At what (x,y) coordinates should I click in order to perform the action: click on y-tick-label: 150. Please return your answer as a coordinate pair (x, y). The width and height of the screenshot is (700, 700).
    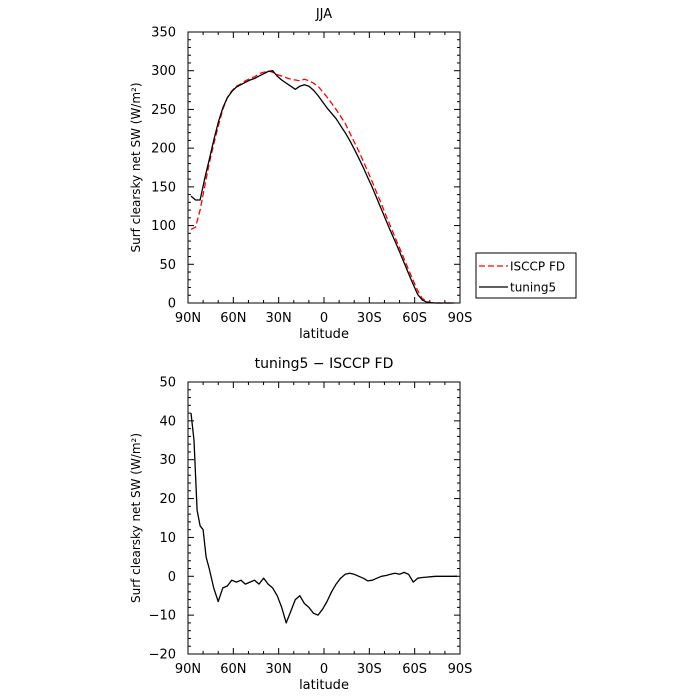
    Looking at the image, I should click on (163, 187).